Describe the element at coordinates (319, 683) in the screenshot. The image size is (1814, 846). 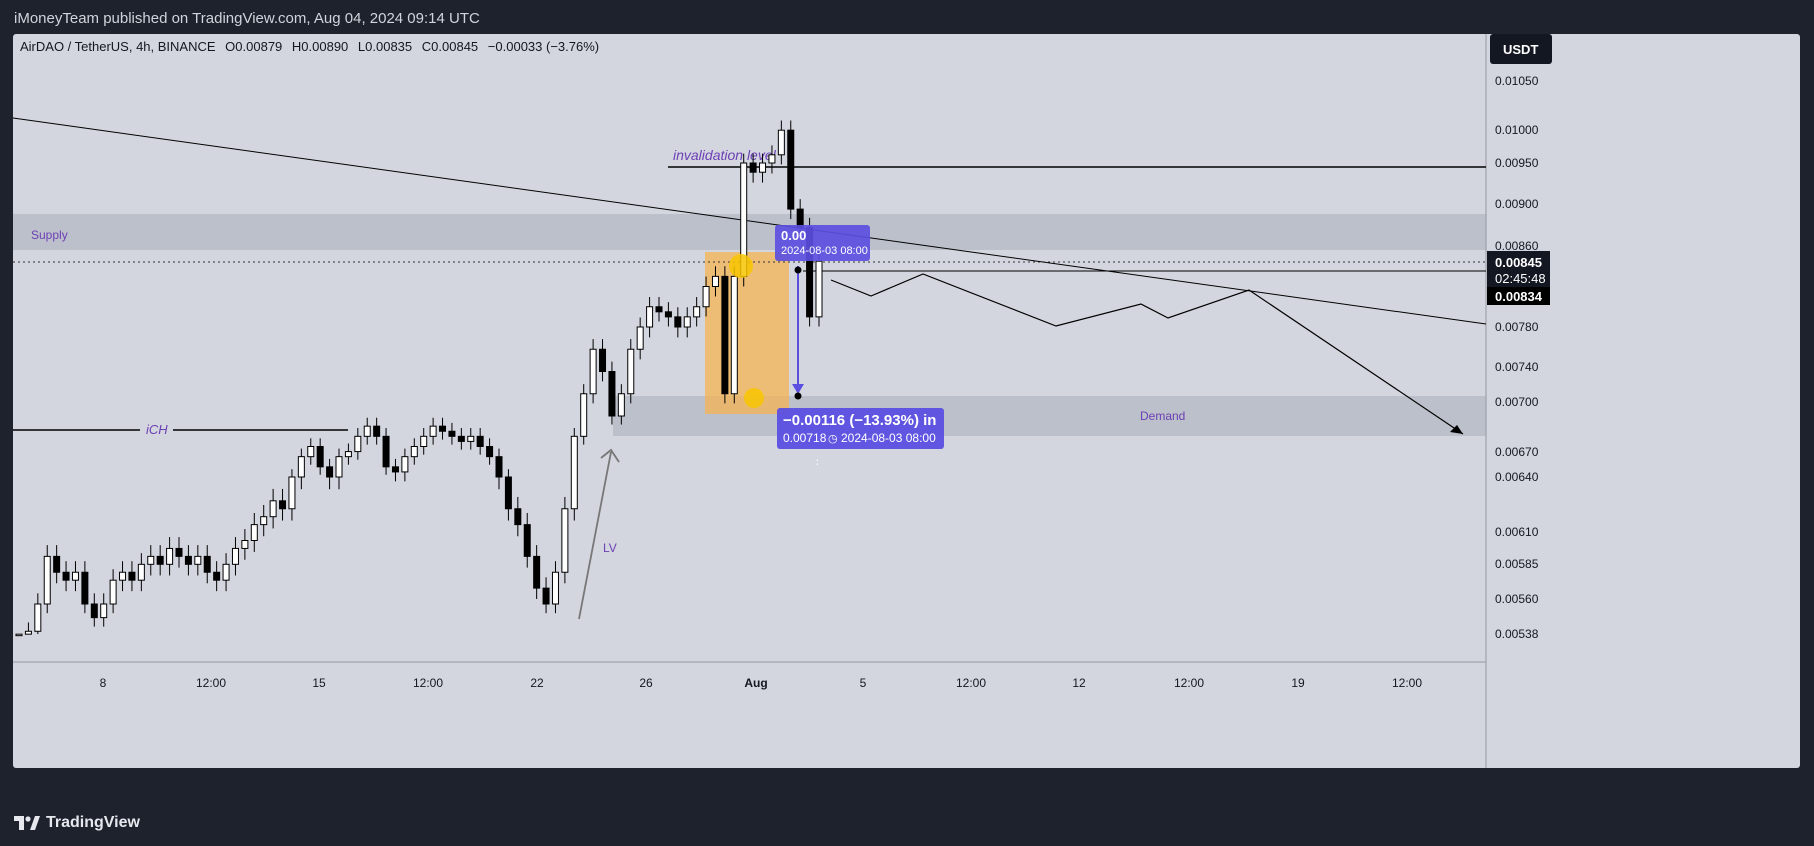
I see `time-tick-label: 15` at that location.